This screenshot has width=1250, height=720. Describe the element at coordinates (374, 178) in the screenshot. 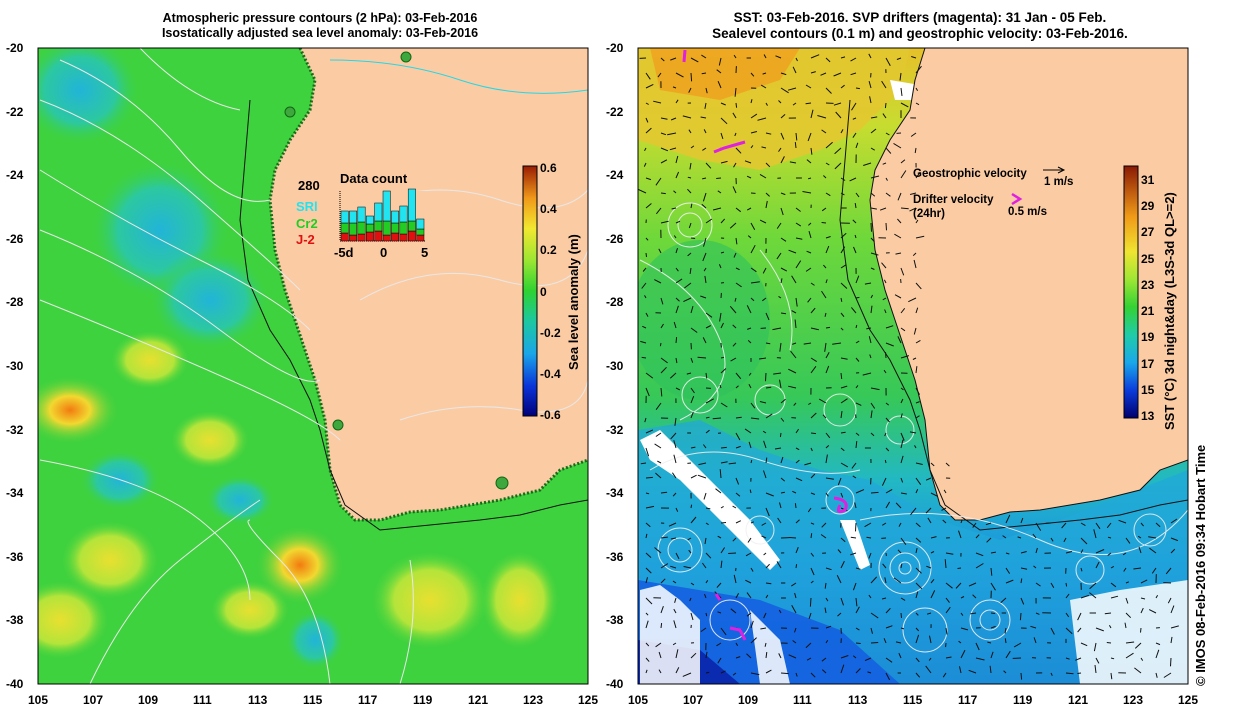

I see `data-count-title: Data count` at that location.